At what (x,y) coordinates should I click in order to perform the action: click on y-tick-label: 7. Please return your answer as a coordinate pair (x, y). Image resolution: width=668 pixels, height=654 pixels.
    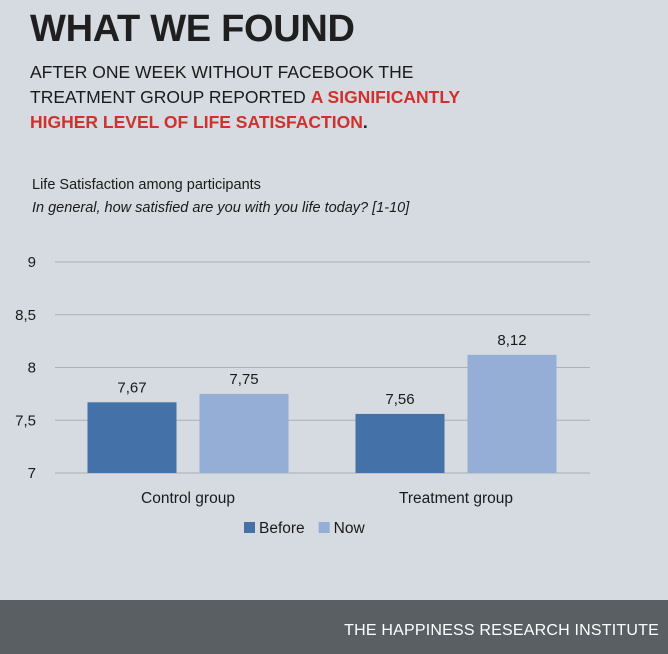
    Looking at the image, I should click on (32, 473).